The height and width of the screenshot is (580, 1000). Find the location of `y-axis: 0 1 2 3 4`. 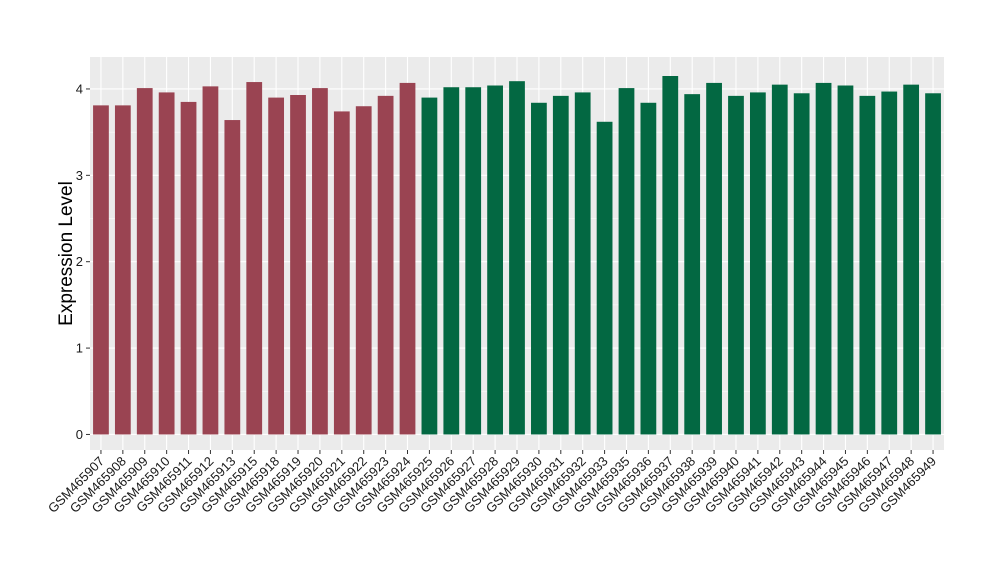

y-axis: 0 1 2 3 4 is located at coordinates (83, 261).